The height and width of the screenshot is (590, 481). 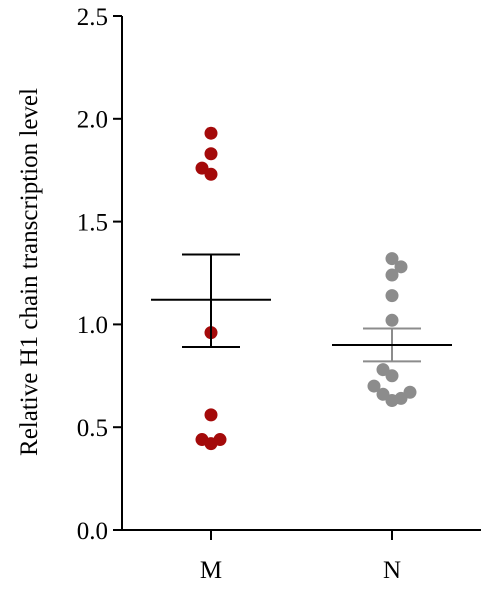 I want to click on y-axis-ticks: 0.0 0.5 1.0 1.5 2.0 2.5, so click(x=99, y=274).